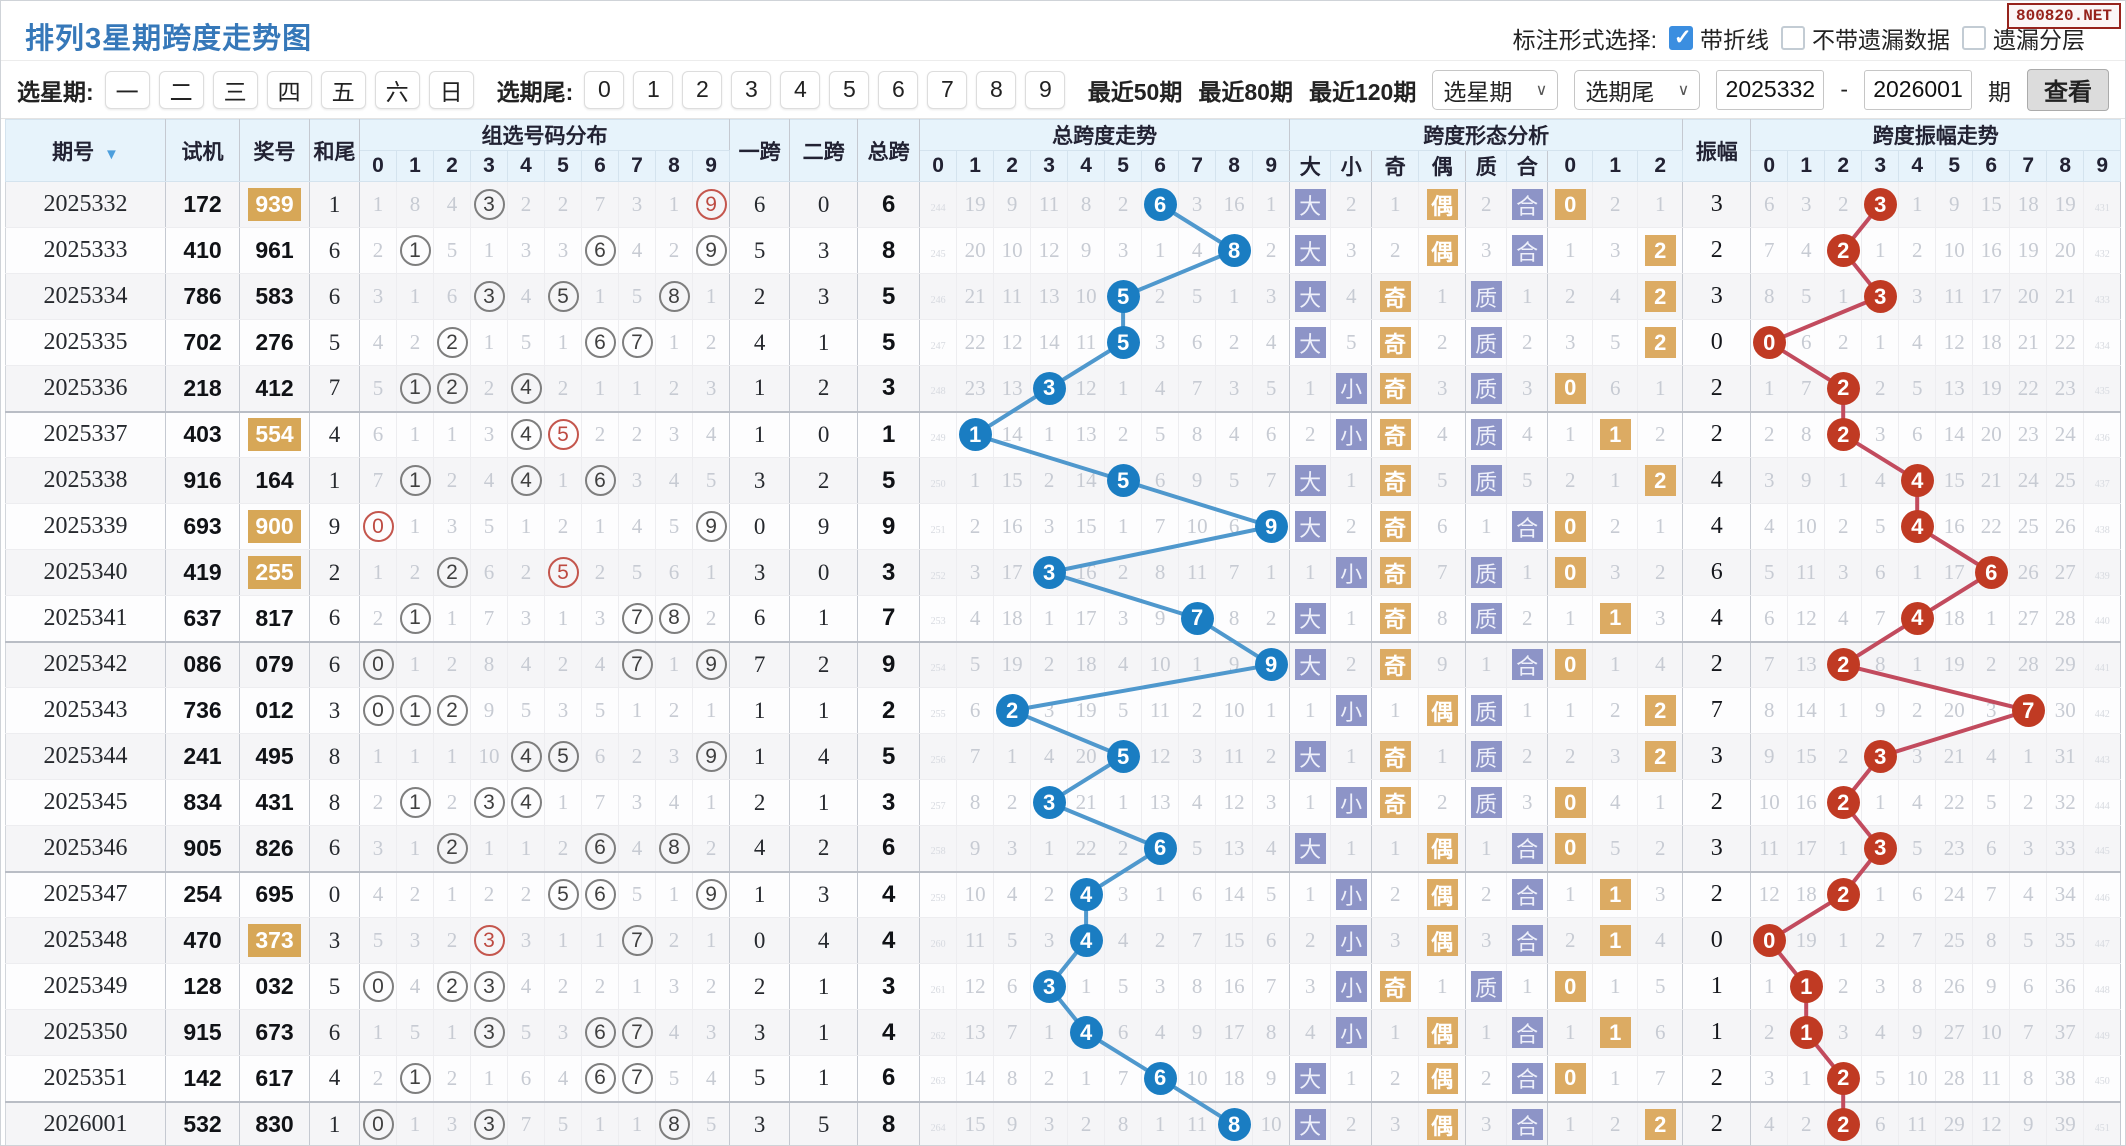 This screenshot has width=2126, height=1146. Describe the element at coordinates (2068, 89) in the screenshot. I see `view-button: 查看` at that location.